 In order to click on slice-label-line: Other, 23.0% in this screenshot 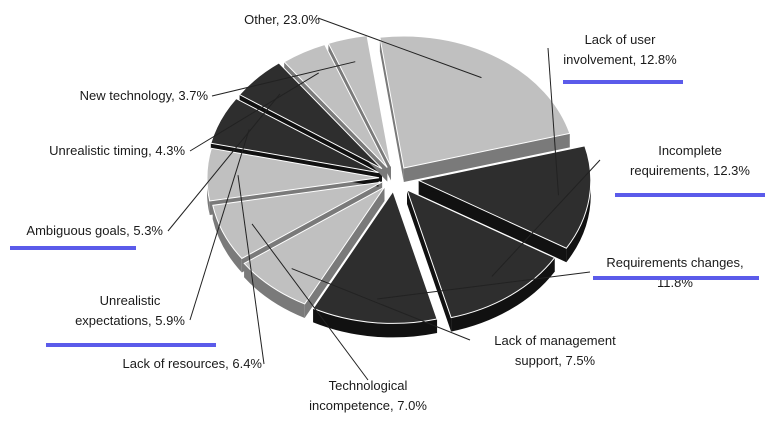, I will do `click(282, 19)`.